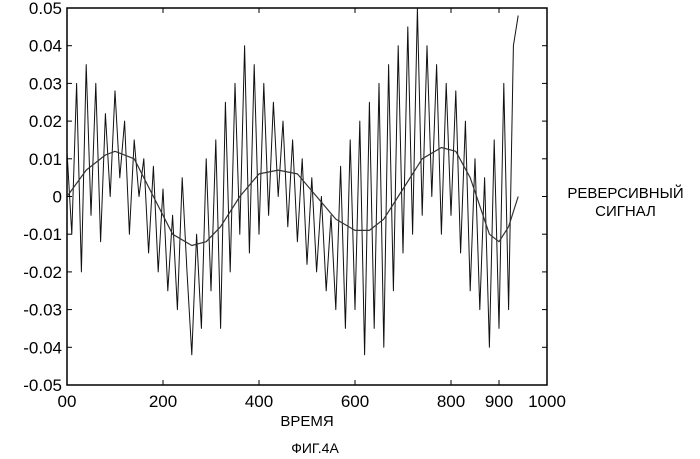  I want to click on y-tick-label: -0.05, so click(42, 385).